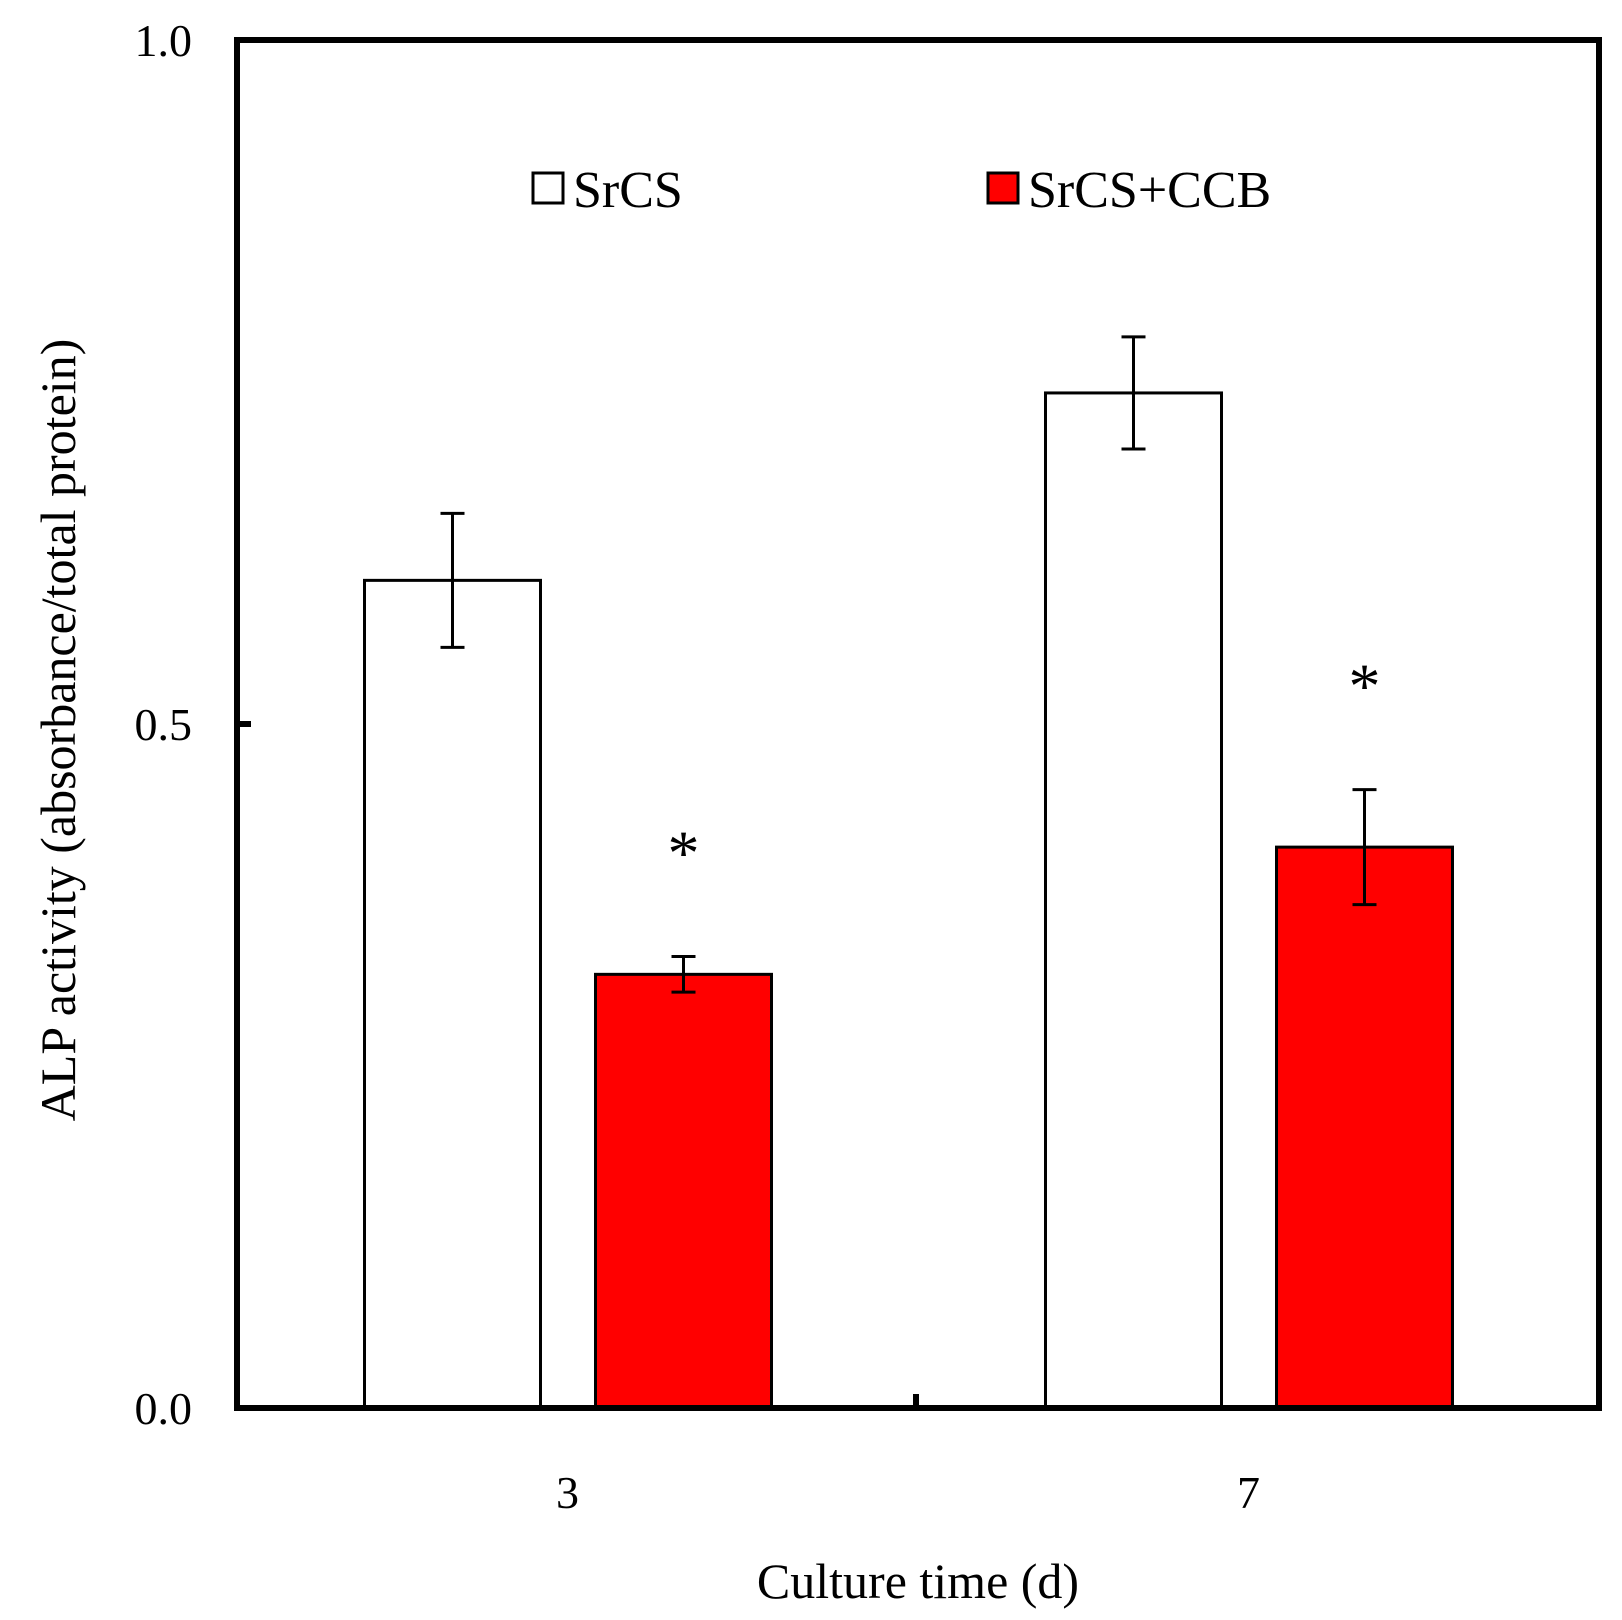  Describe the element at coordinates (901, 190) in the screenshot. I see `legend: SrCS SrCS+CCB` at that location.